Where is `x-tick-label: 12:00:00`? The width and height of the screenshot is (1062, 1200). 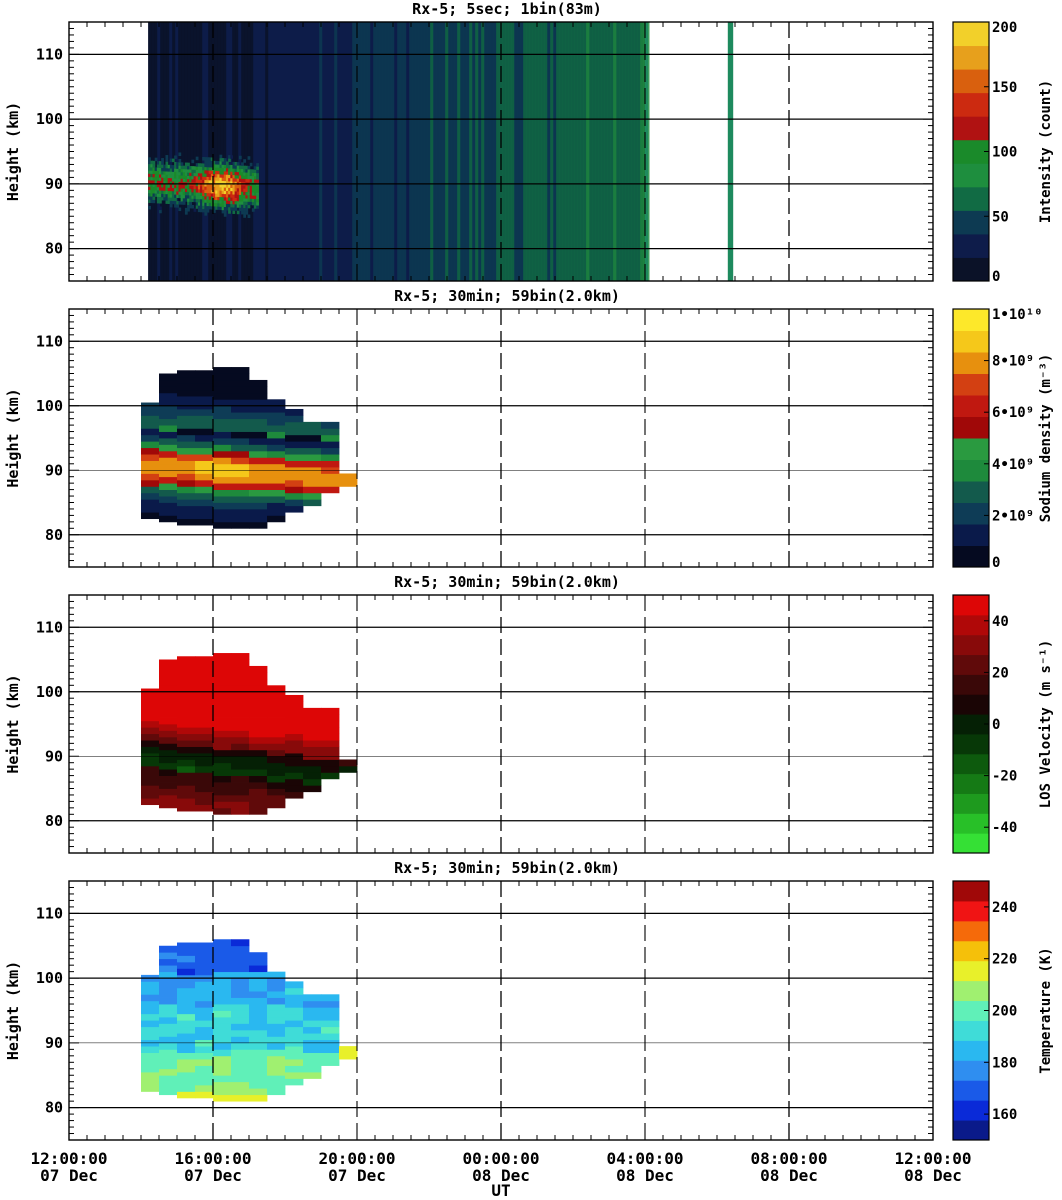 x-tick-label: 12:00:00 is located at coordinates (932, 1158).